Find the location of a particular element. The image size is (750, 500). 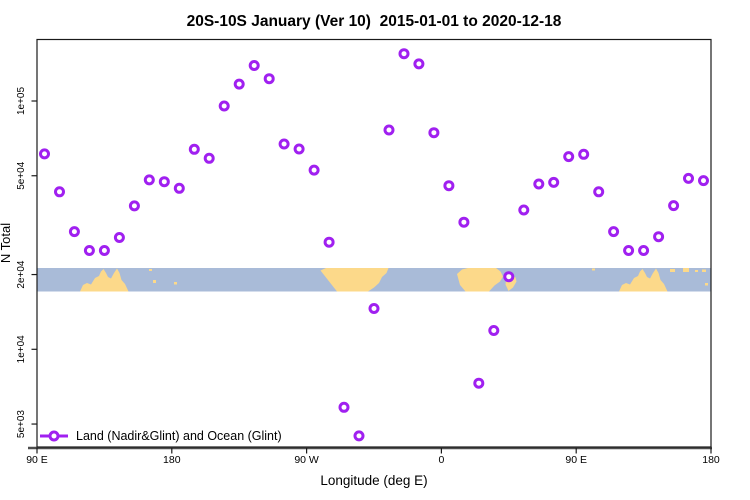

y-tick-label: 5e+03 is located at coordinates (21, 424).